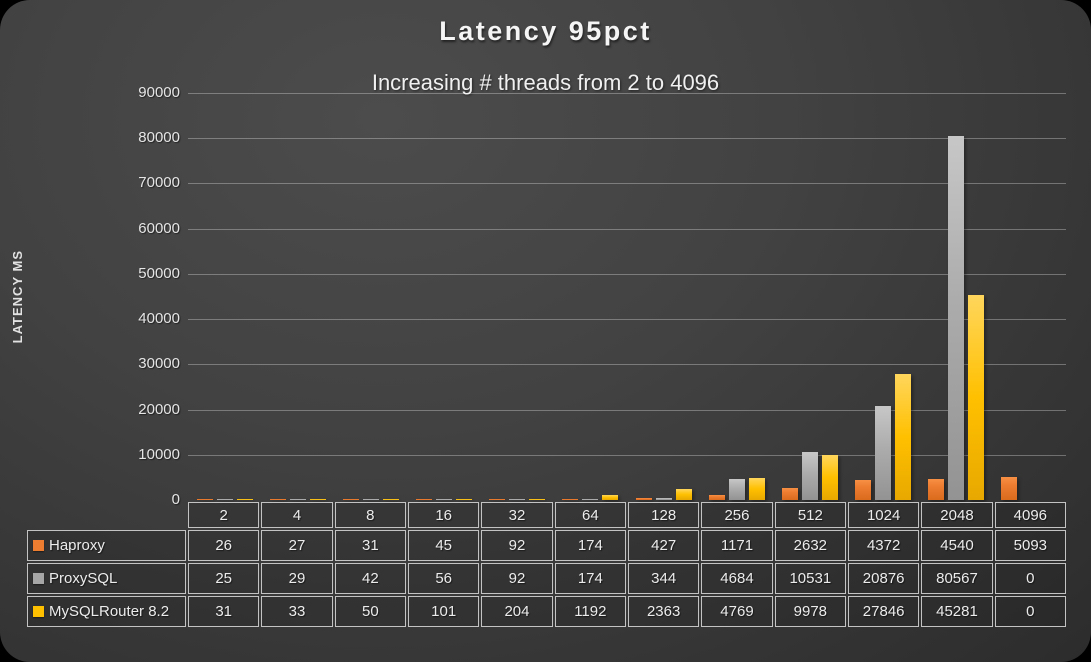 This screenshot has height=662, width=1091. What do you see at coordinates (810, 515) in the screenshot?
I see `category-header-cell: 512` at bounding box center [810, 515].